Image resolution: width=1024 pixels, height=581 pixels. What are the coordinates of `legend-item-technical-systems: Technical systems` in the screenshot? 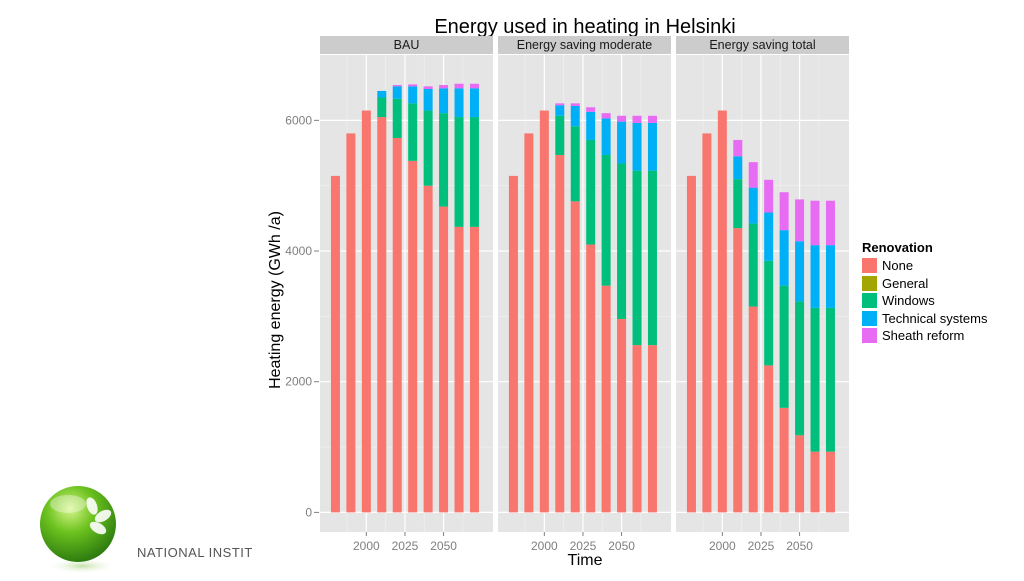 It's located at (924, 319).